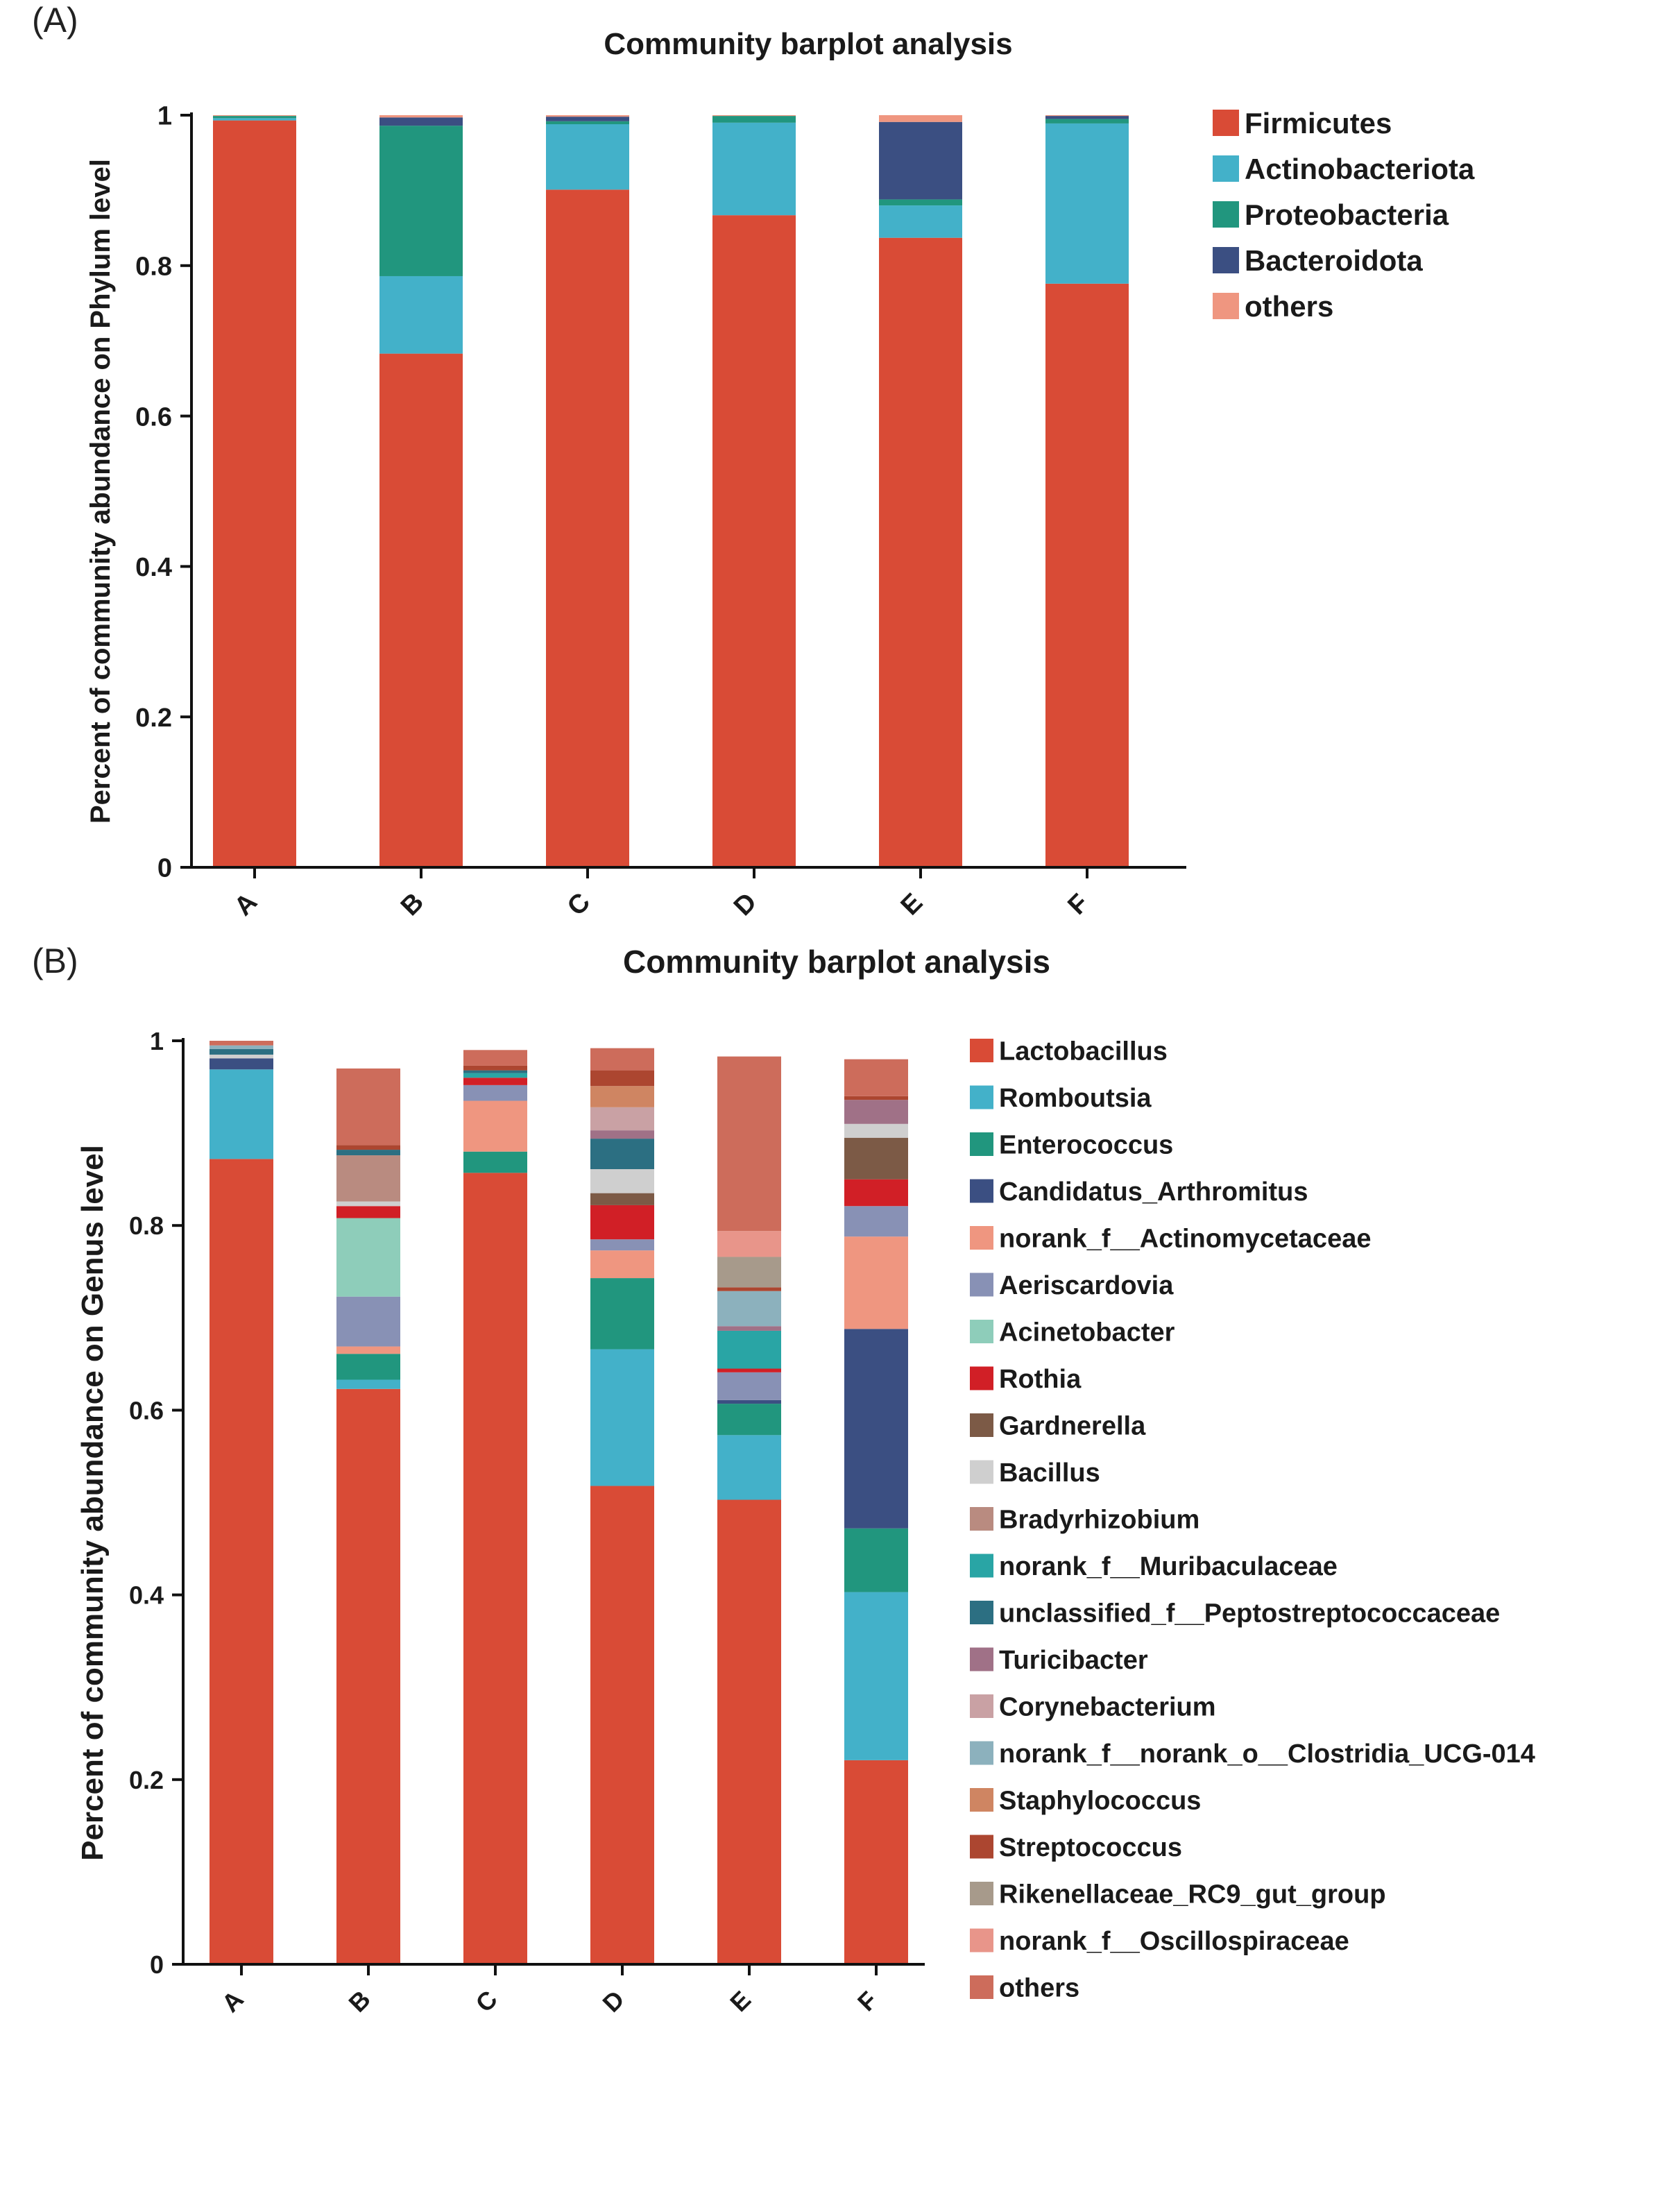  What do you see at coordinates (421, 610) in the screenshot?
I see `bar-b-firmicutes` at bounding box center [421, 610].